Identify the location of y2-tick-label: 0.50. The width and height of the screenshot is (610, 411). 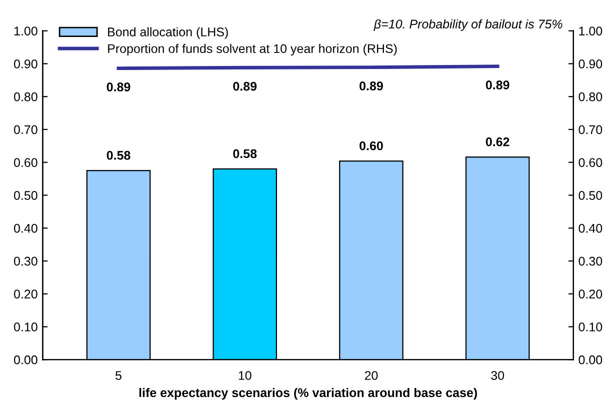
(590, 195).